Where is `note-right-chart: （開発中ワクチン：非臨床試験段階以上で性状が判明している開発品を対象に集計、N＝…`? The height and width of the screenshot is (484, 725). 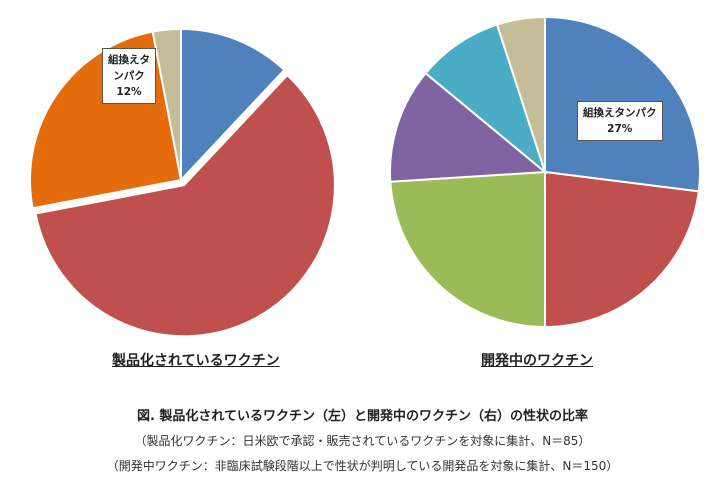
note-right-chart: （開発中ワクチン：非臨床試験段階以上で性状が判明している開発品を対象に集計、N＝… is located at coordinates (362, 466).